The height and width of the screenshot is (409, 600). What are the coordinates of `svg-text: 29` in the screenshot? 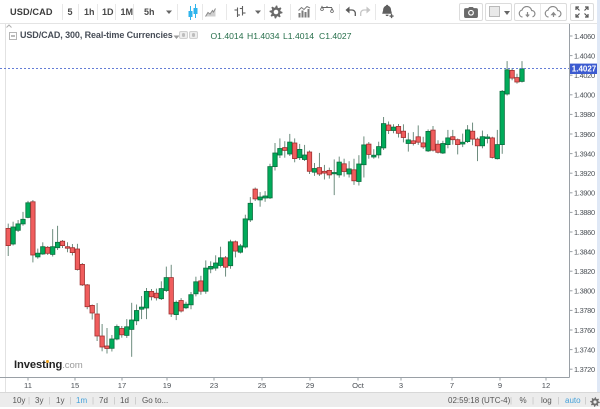 It's located at (310, 385).